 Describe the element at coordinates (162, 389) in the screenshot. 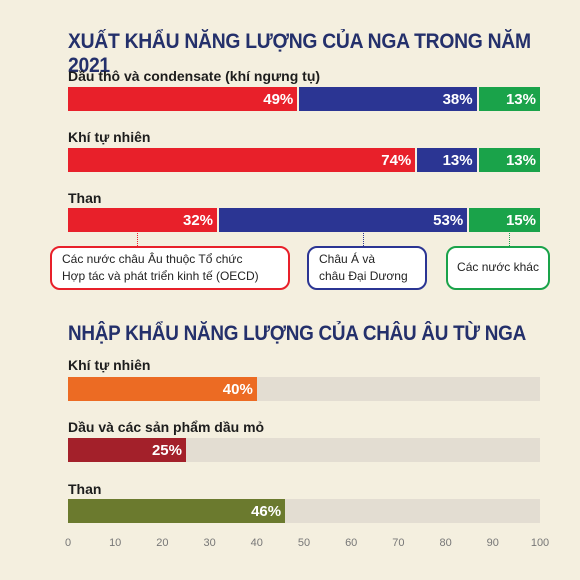

I see `import-bar: 40%` at that location.